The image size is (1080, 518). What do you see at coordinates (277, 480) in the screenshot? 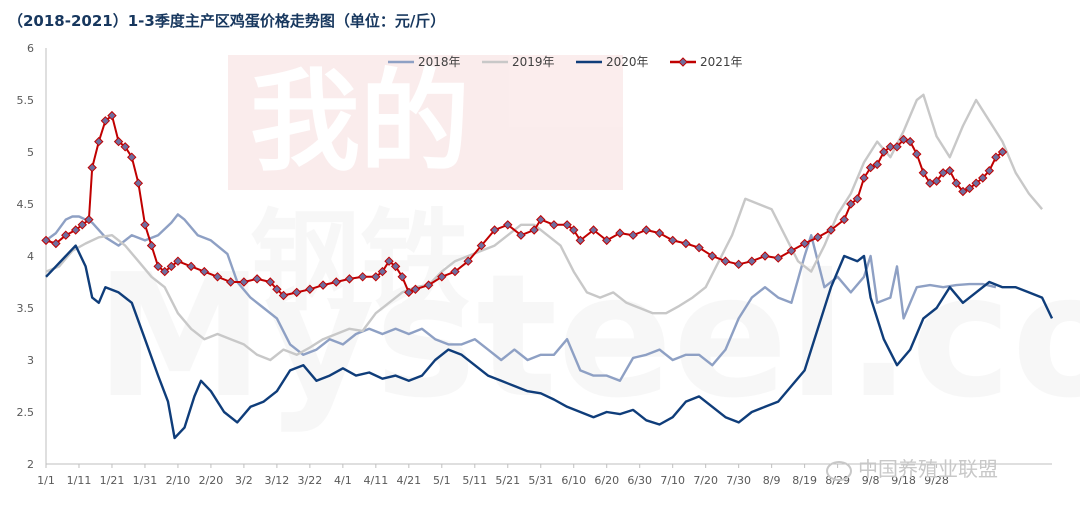
I see `x-tick-label: 3/12` at bounding box center [277, 480].